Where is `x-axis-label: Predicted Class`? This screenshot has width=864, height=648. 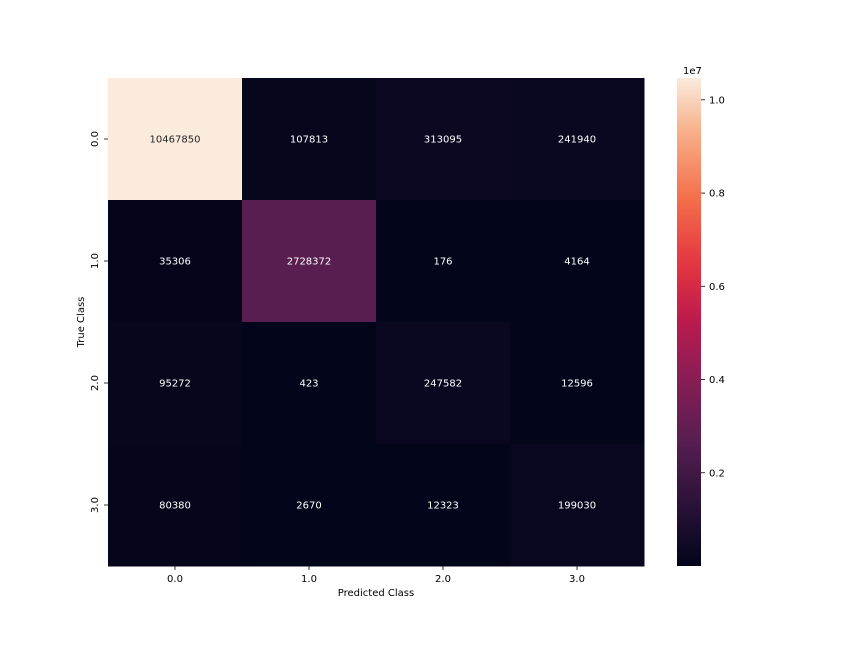
x-axis-label: Predicted Class is located at coordinates (376, 593).